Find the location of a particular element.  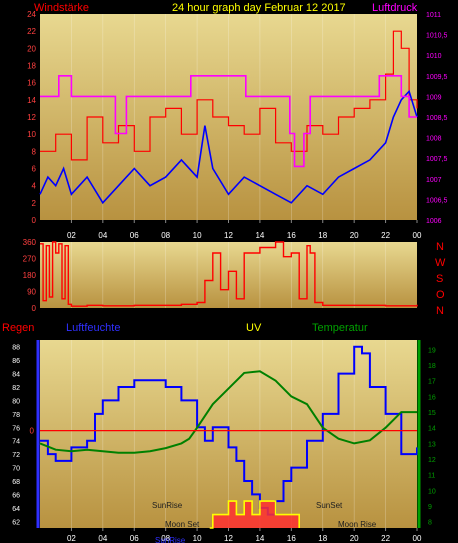

wind-tick-label: 22 is located at coordinates (31, 31).